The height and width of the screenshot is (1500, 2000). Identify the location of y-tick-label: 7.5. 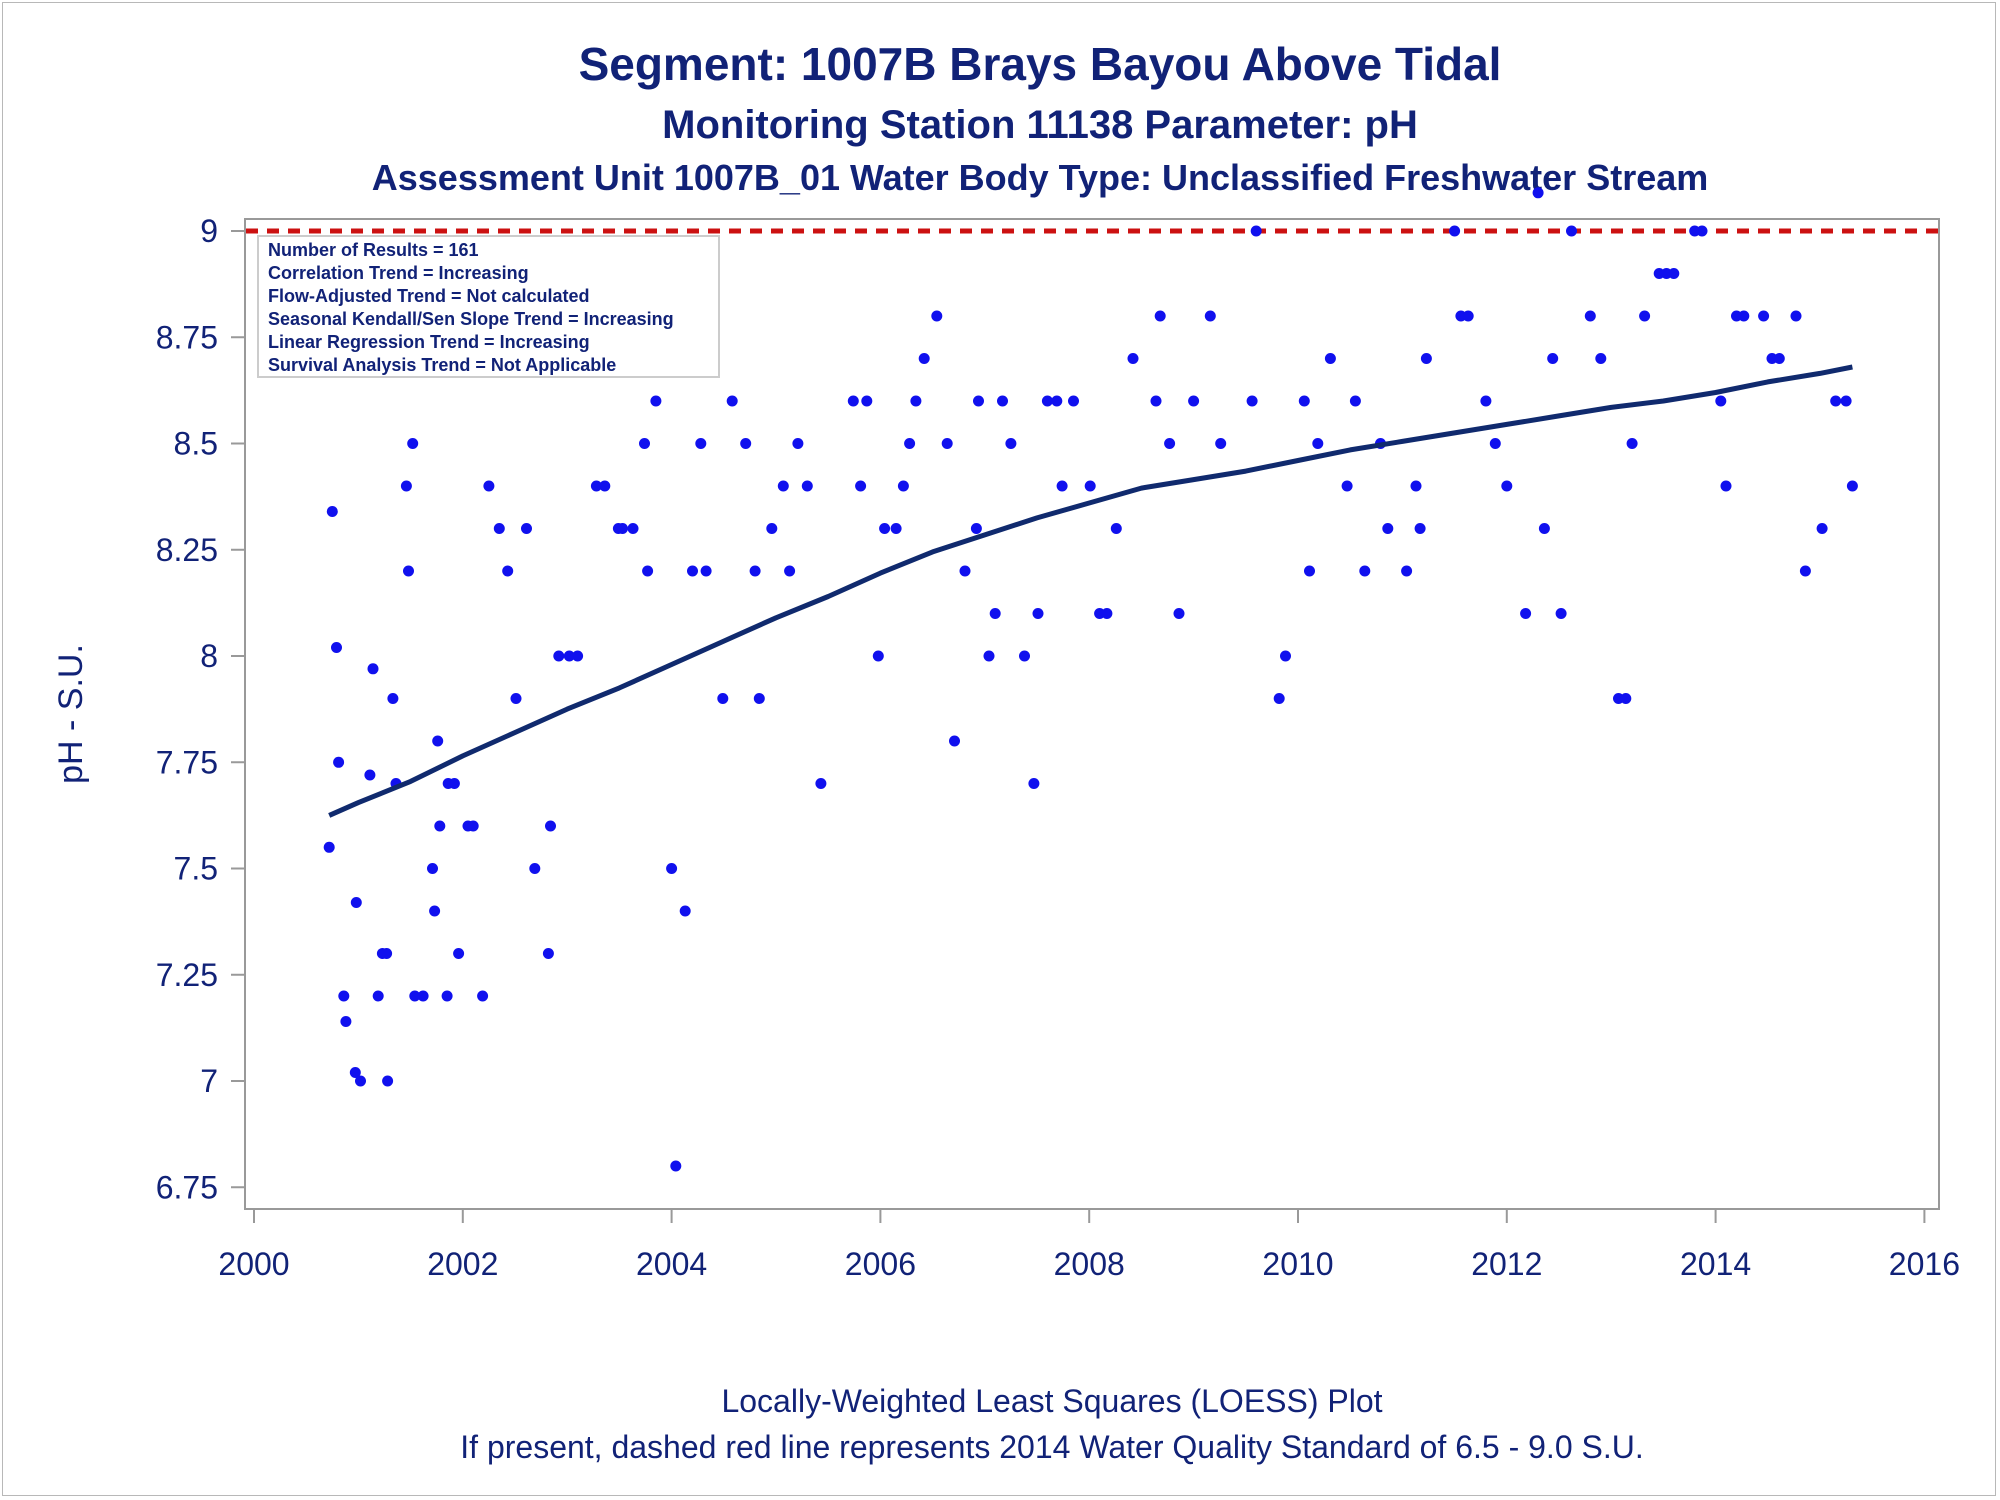
(196, 869).